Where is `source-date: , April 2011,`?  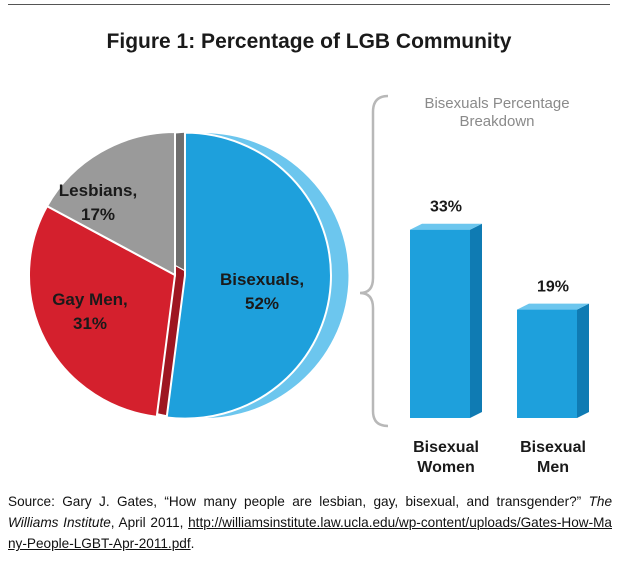
source-date: , April 2011, is located at coordinates (147, 522).